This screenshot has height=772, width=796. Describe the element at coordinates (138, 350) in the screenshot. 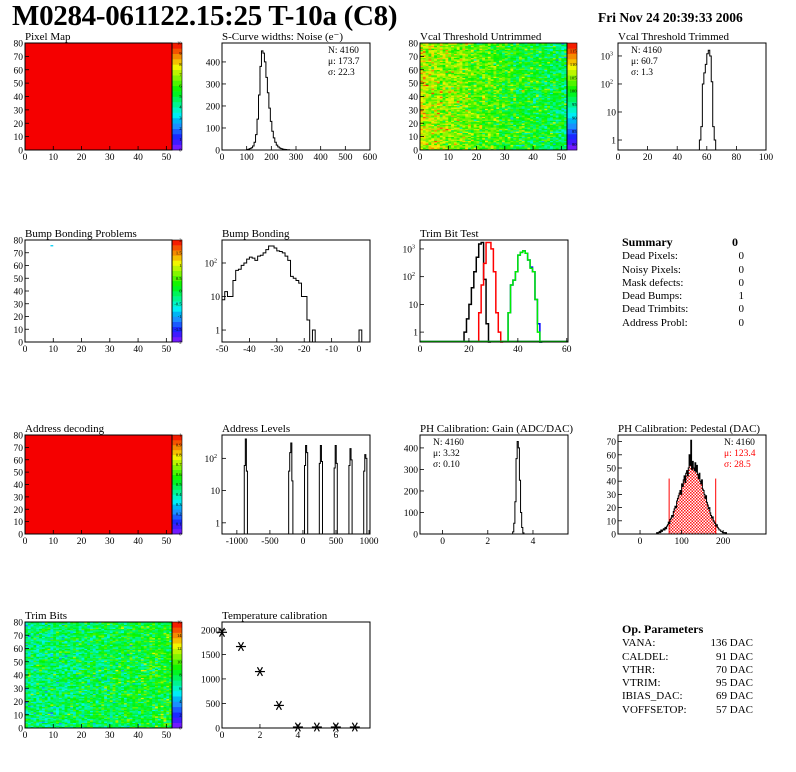

I see `x-tick-label: 40` at that location.